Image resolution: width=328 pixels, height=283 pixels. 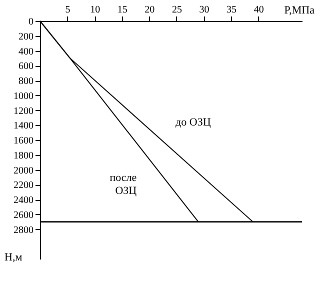 What do you see at coordinates (299, 10) in the screenshot?
I see `x-axis-title: P,МПа` at bounding box center [299, 10].